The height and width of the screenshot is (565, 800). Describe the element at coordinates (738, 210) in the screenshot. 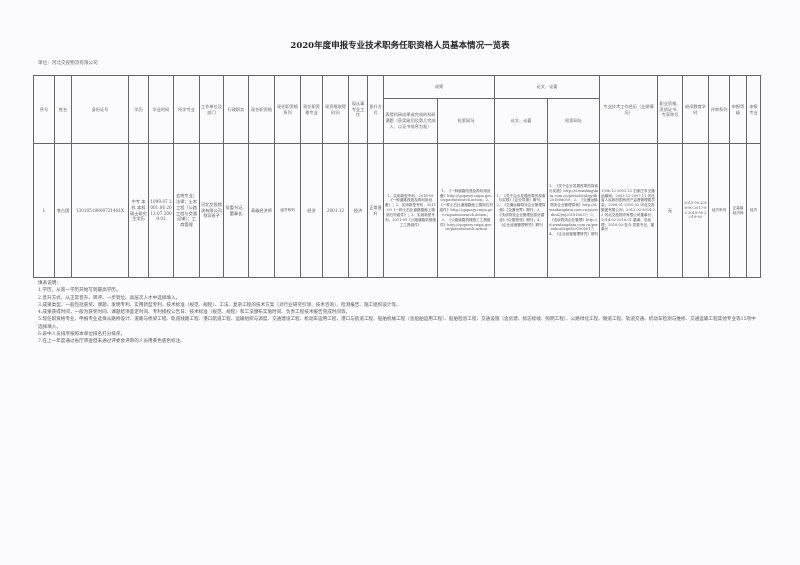

I see `cell-apply-level: 正高级经济师` at that location.